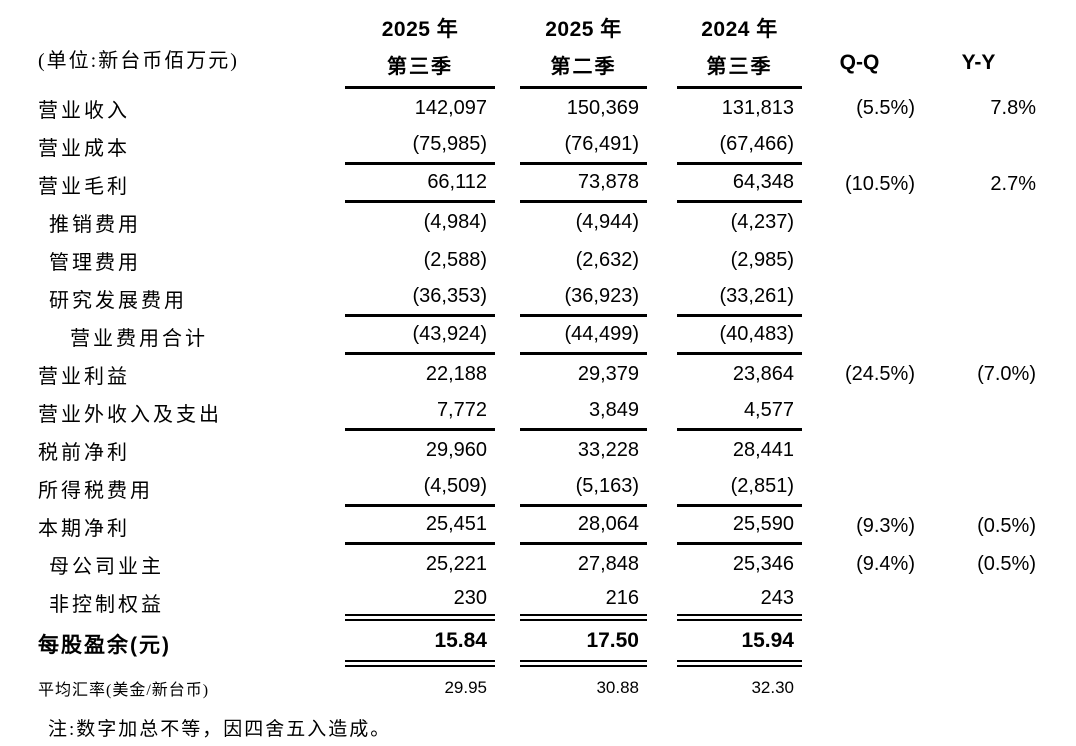  Describe the element at coordinates (420, 412) in the screenshot. I see `value-2025-q3: 7,772` at that location.